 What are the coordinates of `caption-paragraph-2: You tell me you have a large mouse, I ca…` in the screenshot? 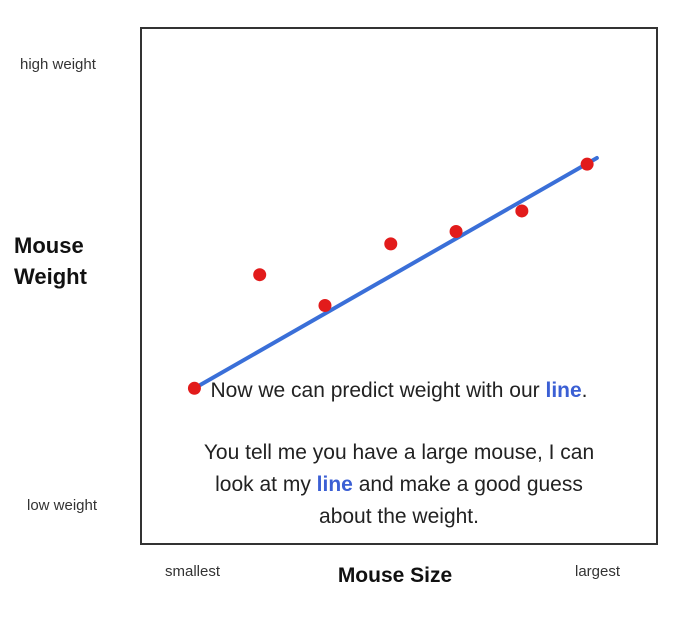 It's located at (399, 485).